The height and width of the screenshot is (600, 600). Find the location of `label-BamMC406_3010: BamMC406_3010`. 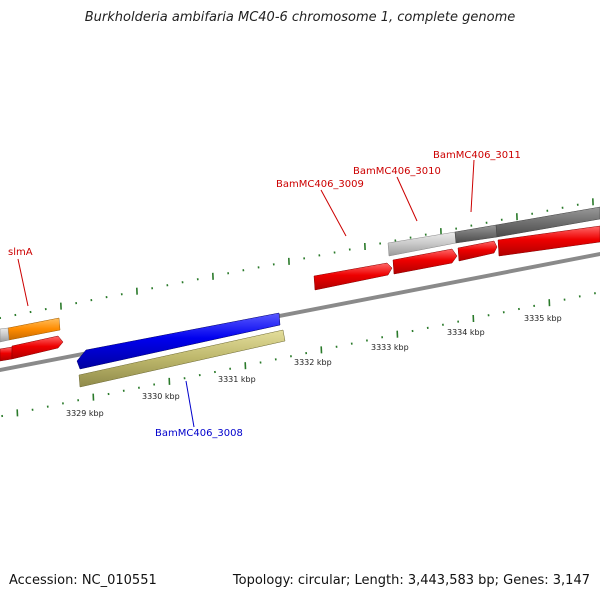

label-BamMC406_3010: BamMC406_3010 is located at coordinates (397, 171).